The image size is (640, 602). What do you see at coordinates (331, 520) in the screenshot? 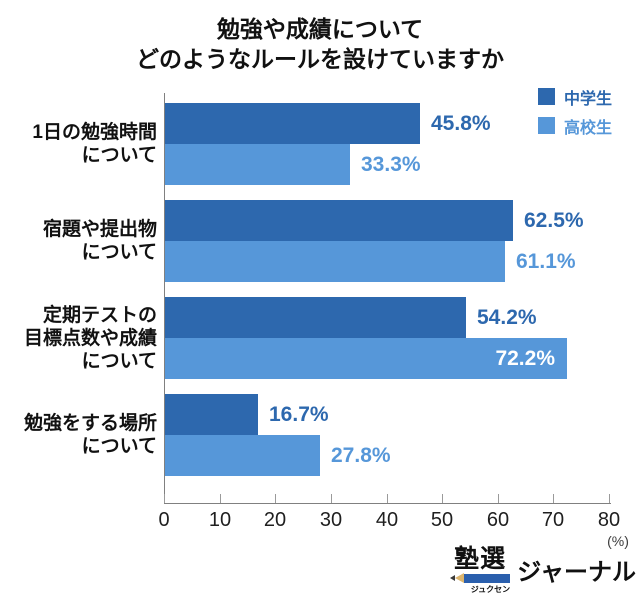
I see `x-axis-tick-label-30: 30` at bounding box center [331, 520].